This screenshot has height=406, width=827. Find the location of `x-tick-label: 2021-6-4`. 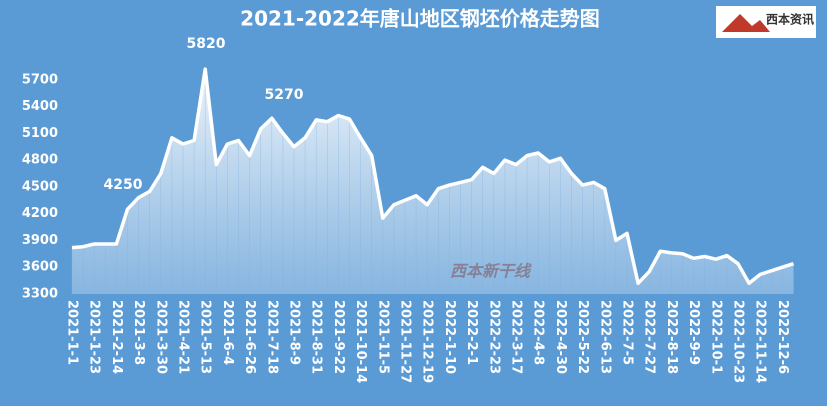

x-tick-label: 2021-6-4 is located at coordinates (227, 332).